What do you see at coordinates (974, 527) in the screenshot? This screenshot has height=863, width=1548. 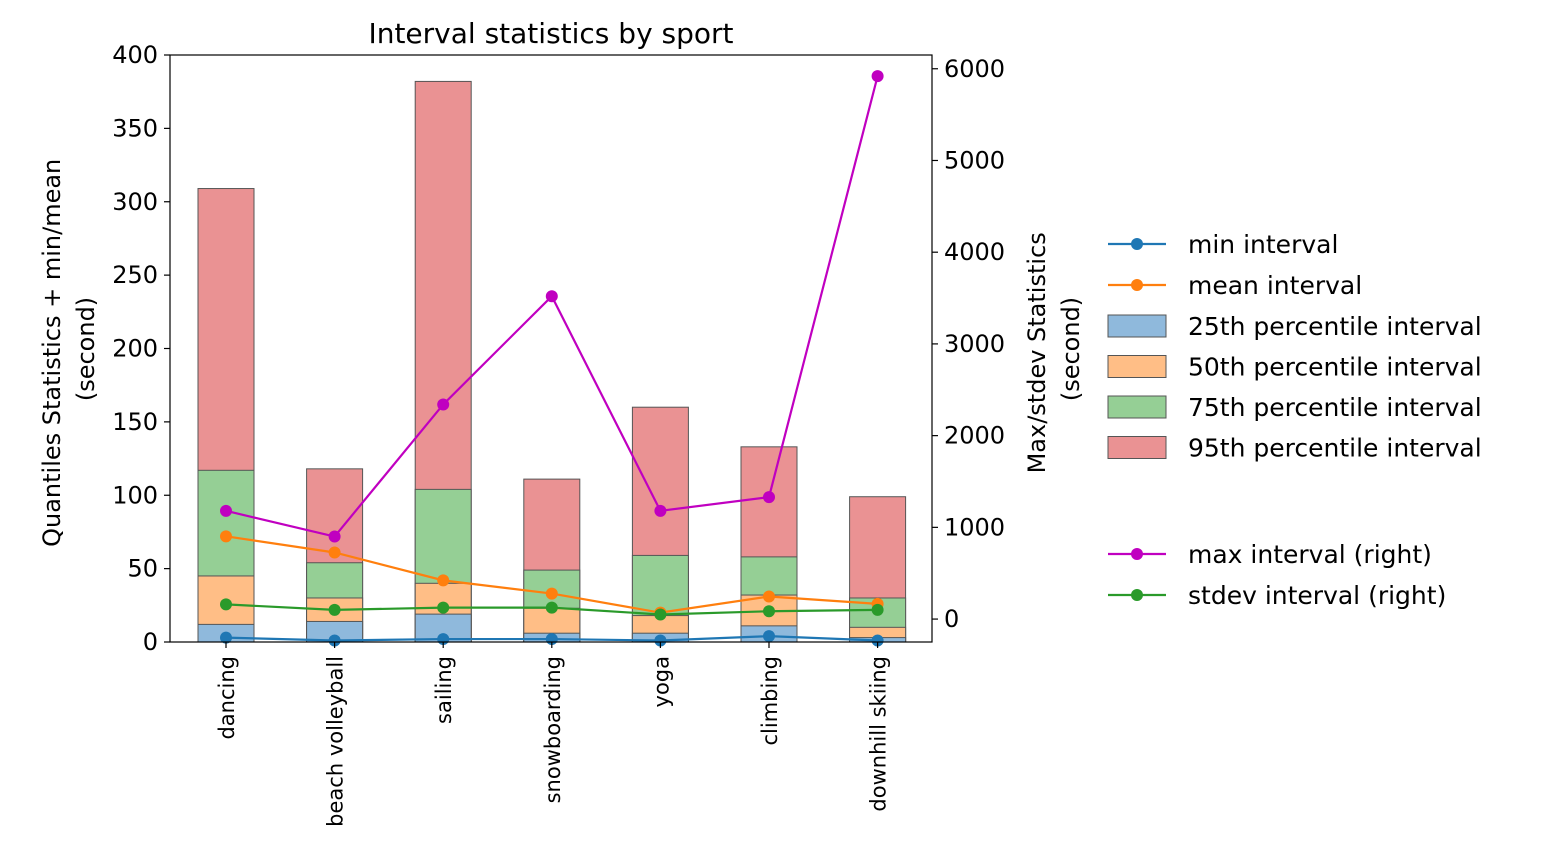 I see `right-tick-label-2: 1000` at bounding box center [974, 527].